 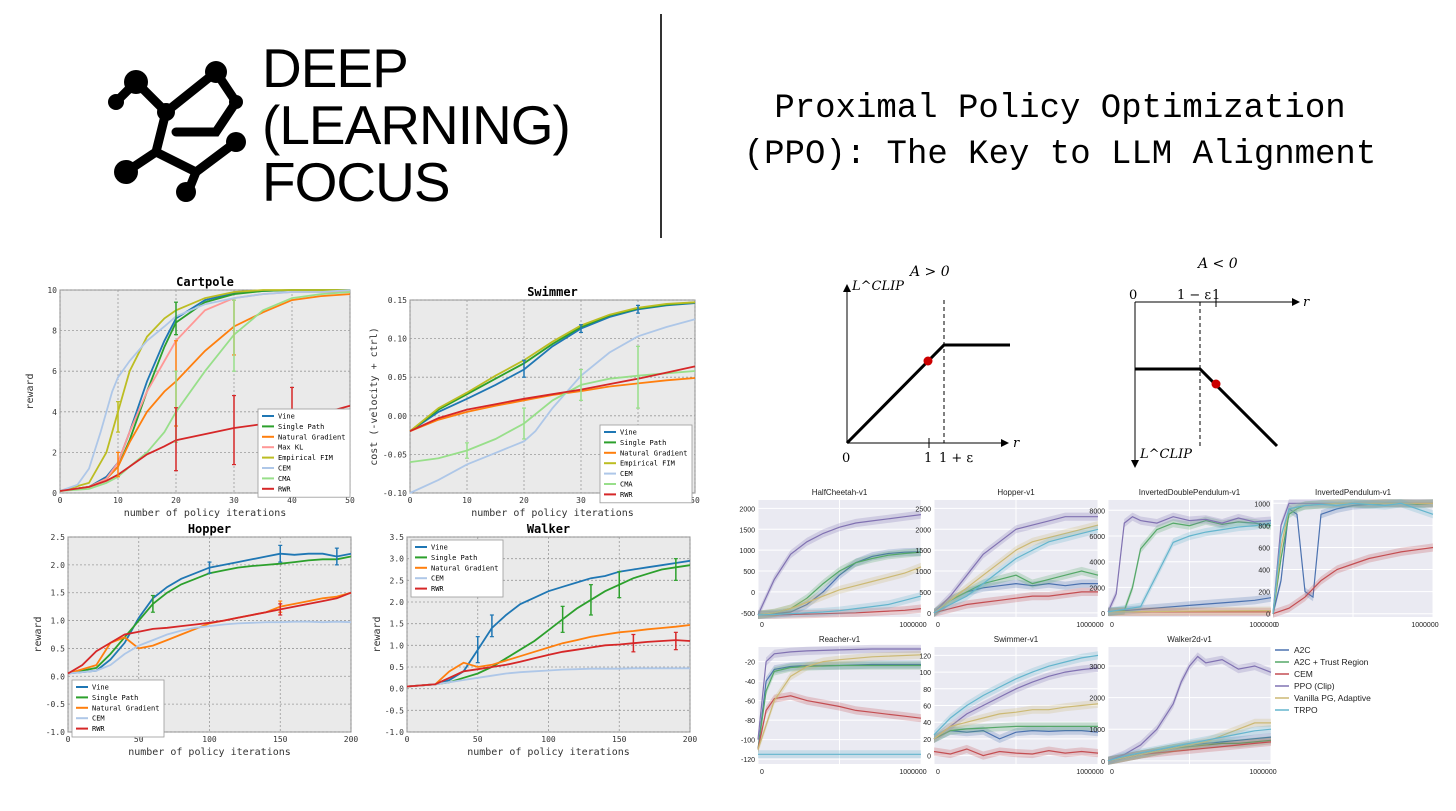 I want to click on diagram-title: A > 0, so click(x=929, y=272).